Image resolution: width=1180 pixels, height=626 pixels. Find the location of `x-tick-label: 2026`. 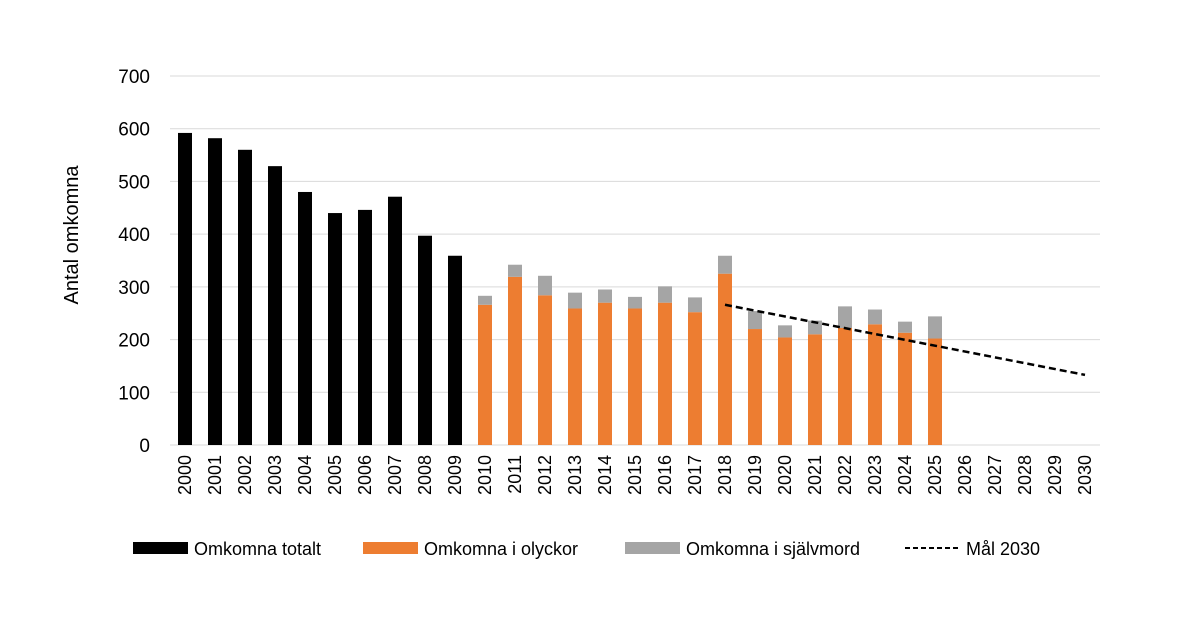

x-tick-label: 2026 is located at coordinates (965, 475).